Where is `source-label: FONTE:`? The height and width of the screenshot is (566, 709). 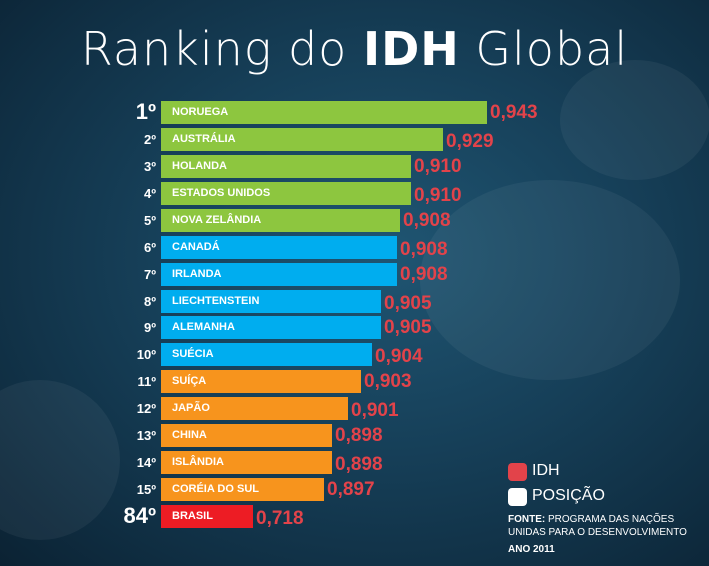 source-label: FONTE: is located at coordinates (527, 519).